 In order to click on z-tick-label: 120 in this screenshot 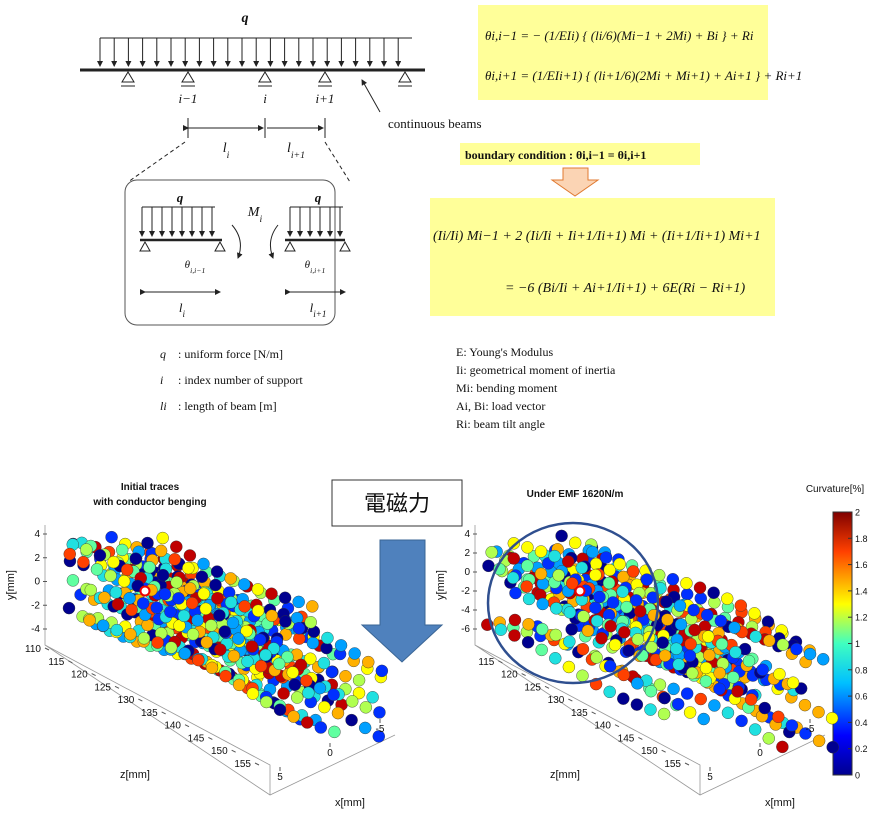, I will do `click(79, 675)`.